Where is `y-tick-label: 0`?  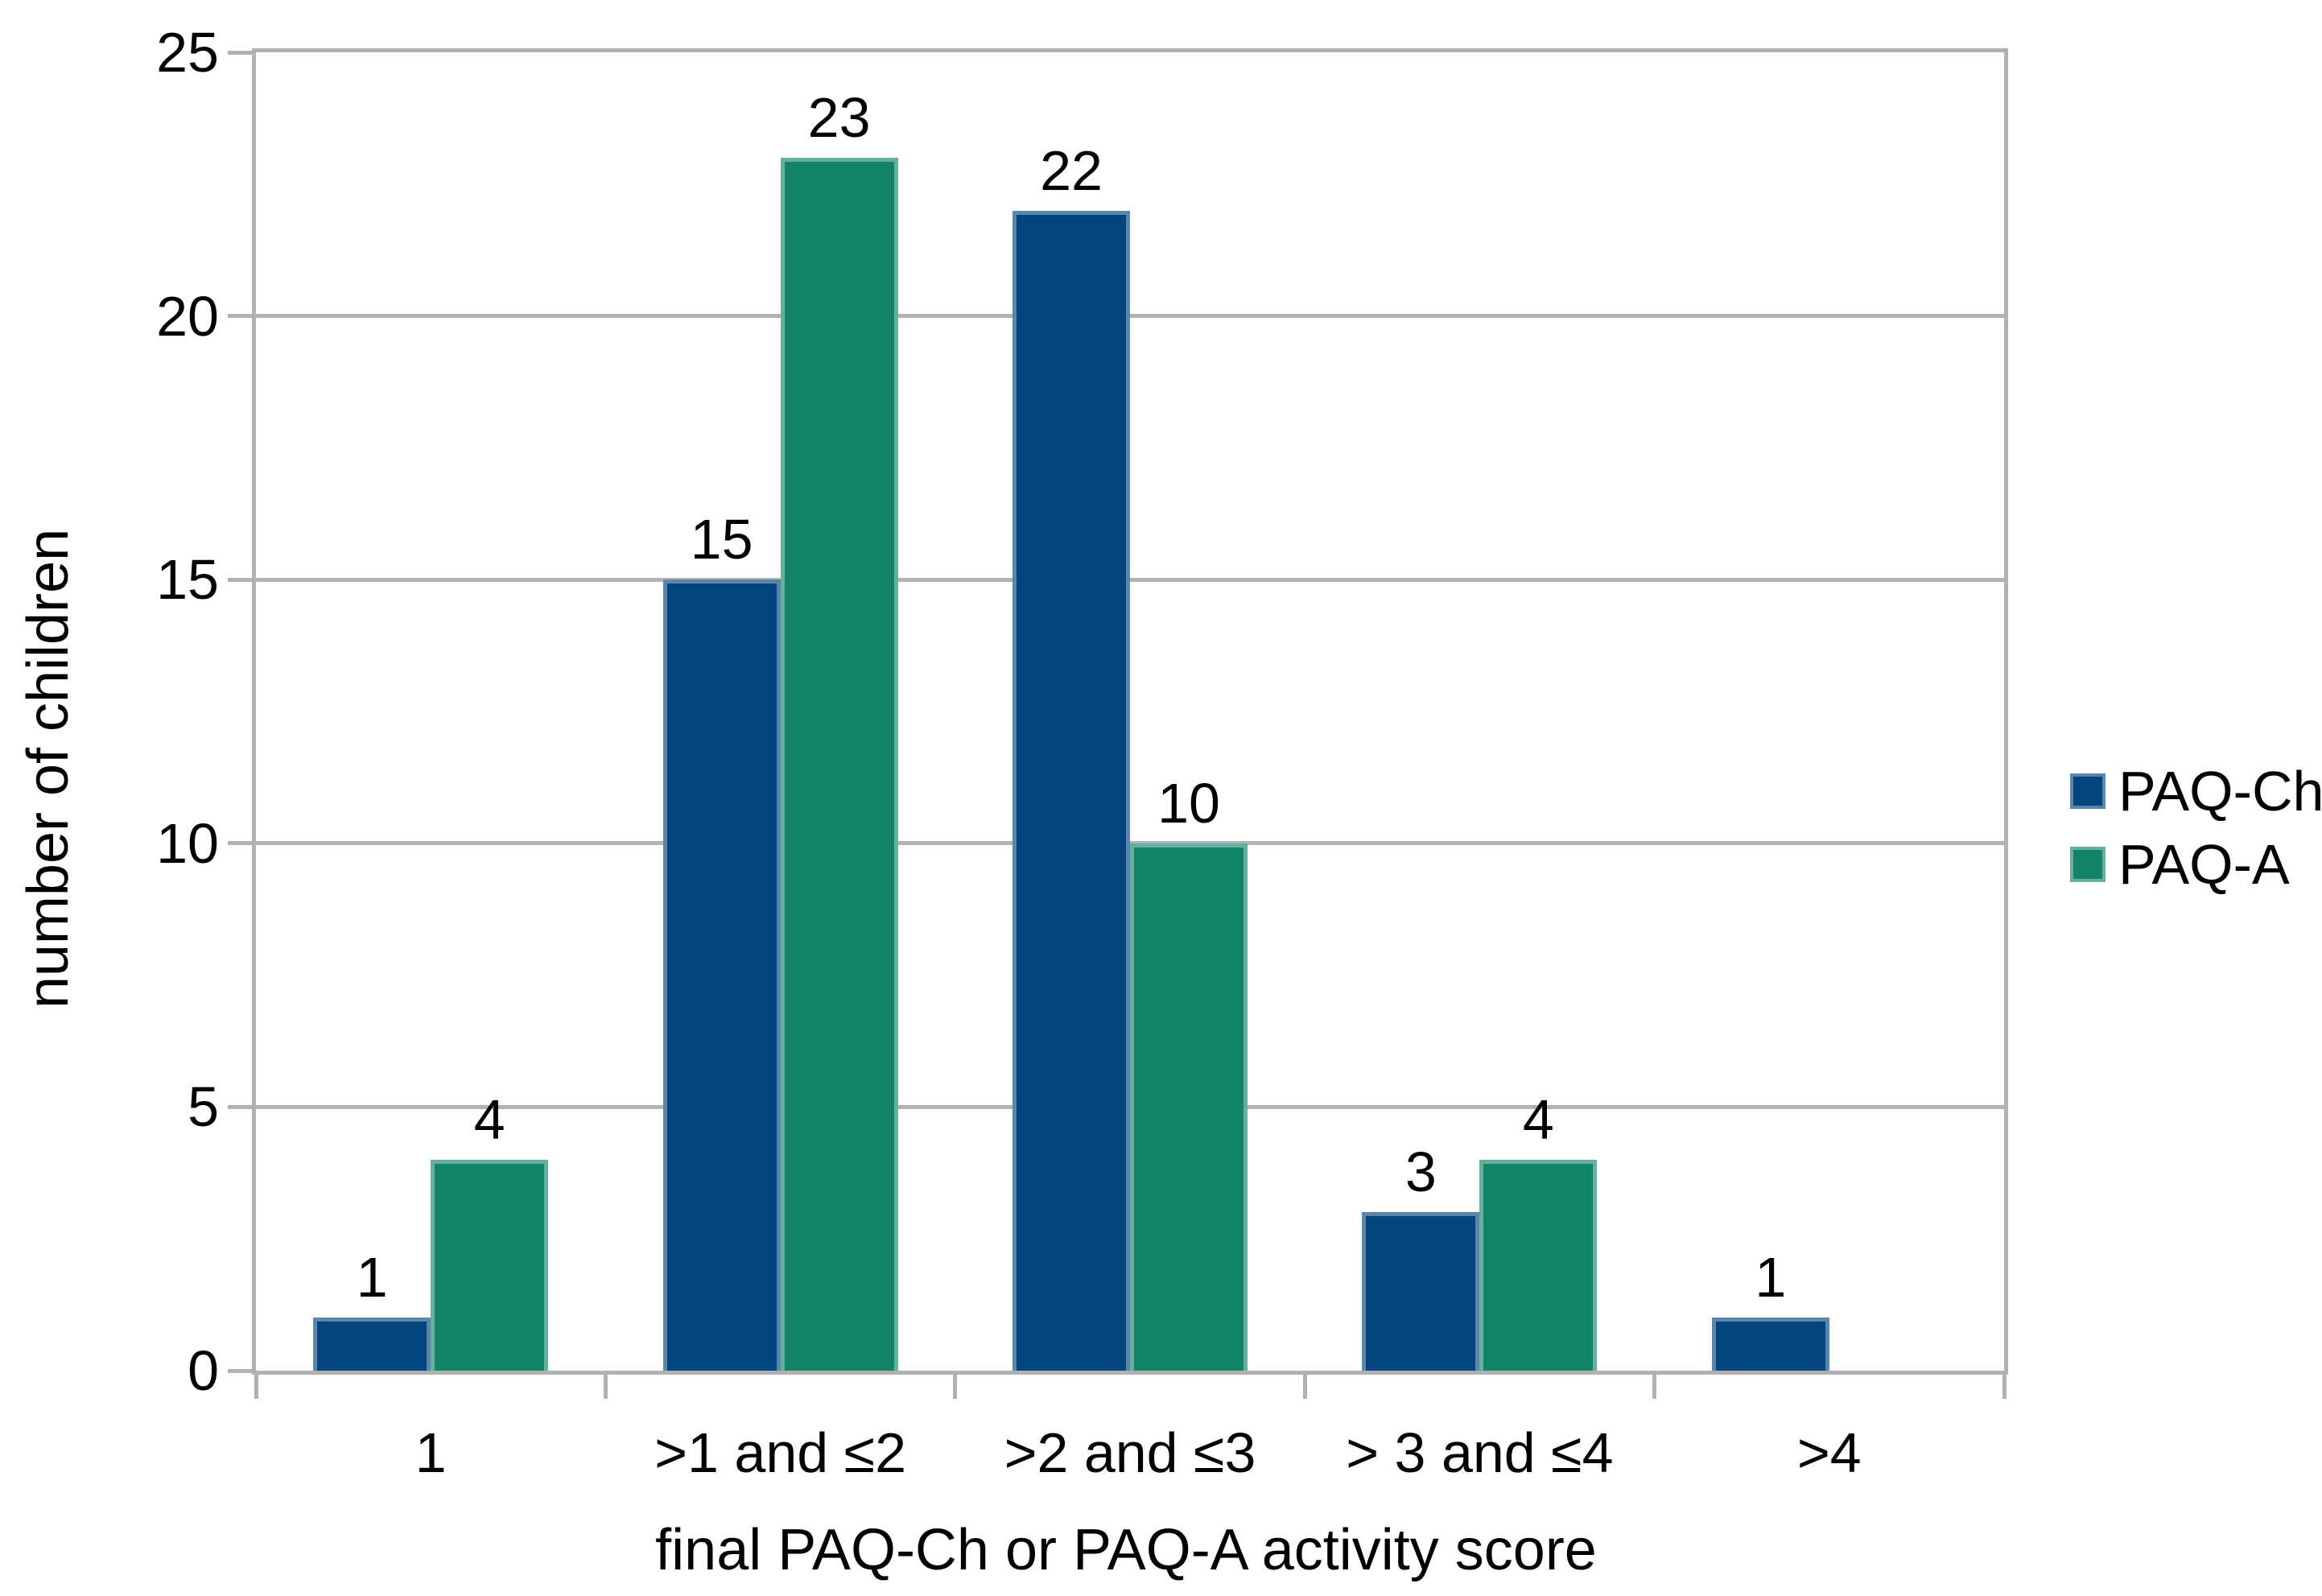 y-tick-label: 0 is located at coordinates (203, 1370).